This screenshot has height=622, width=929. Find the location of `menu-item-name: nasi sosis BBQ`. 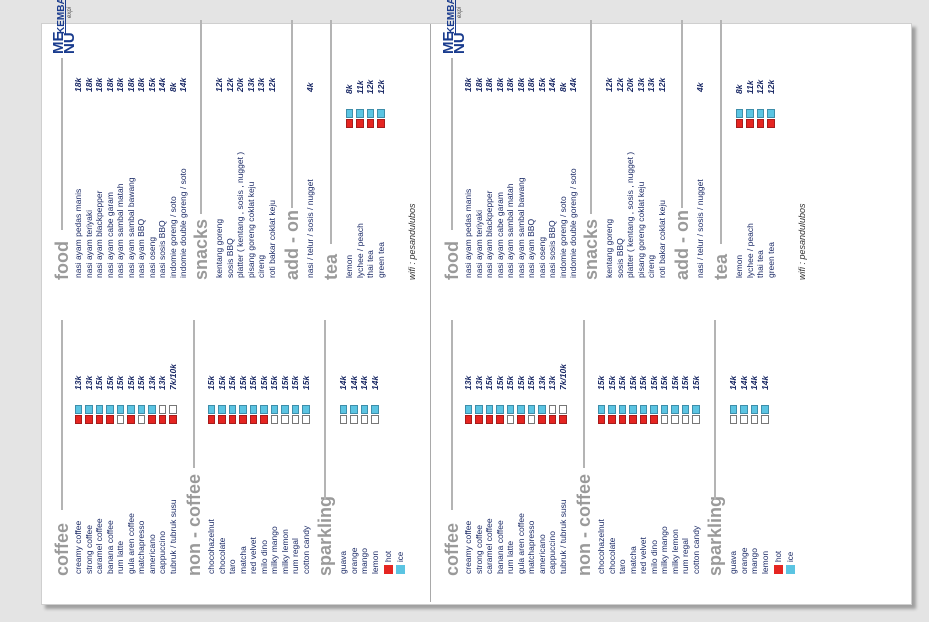

menu-item-name: nasi sosis BBQ is located at coordinates (552, 249).